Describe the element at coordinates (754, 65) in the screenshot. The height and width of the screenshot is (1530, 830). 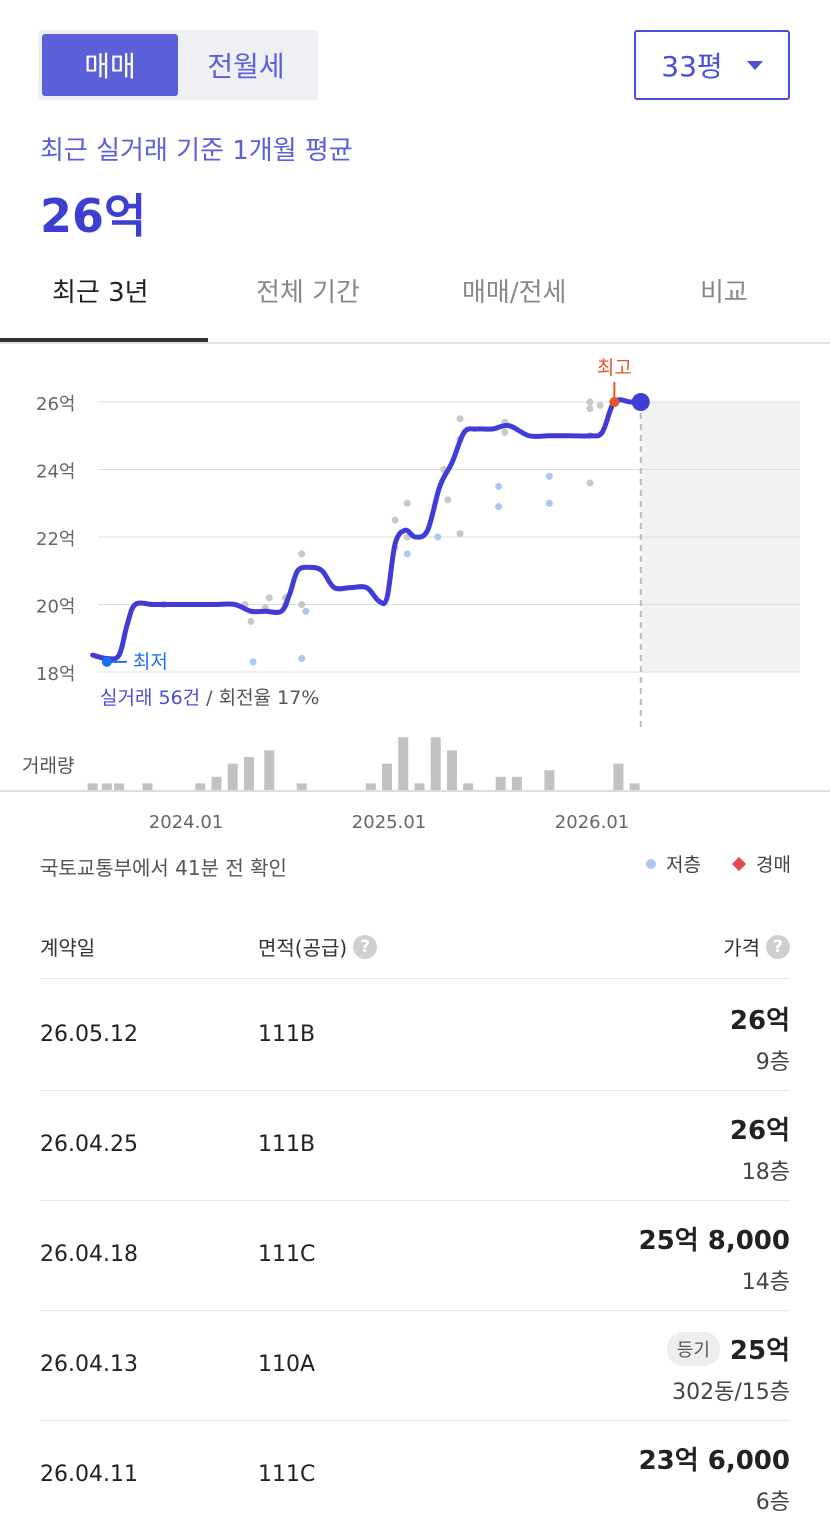
I see `chevron-down-icon` at that location.